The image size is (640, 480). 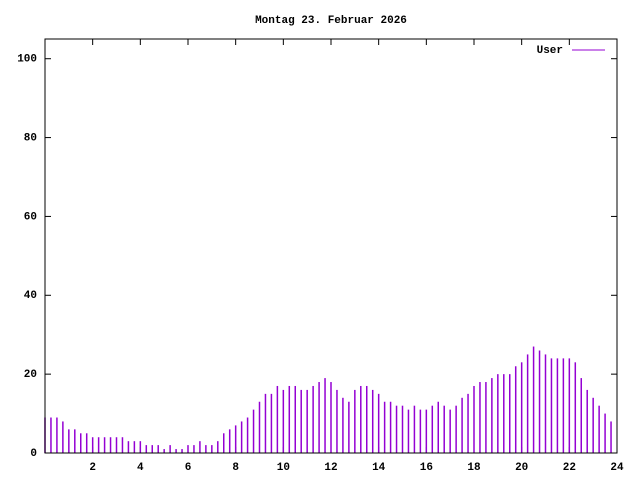 I want to click on legend-label: User, so click(x=550, y=51).